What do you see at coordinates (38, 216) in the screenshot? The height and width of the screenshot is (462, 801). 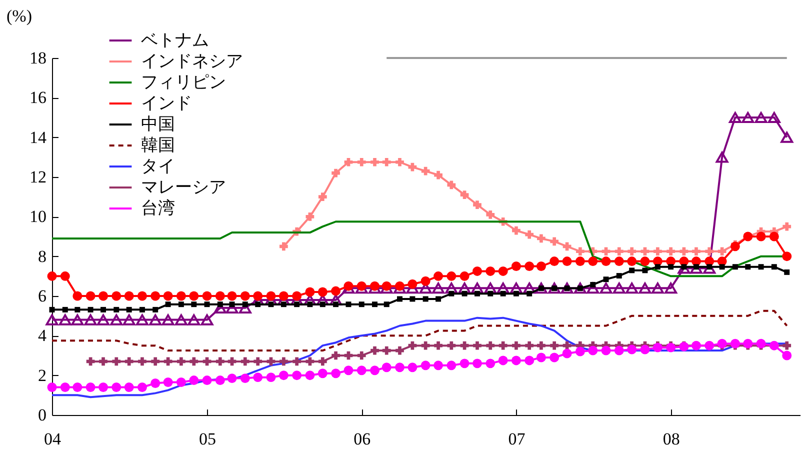 I see `y-tick-label: 10` at bounding box center [38, 216].